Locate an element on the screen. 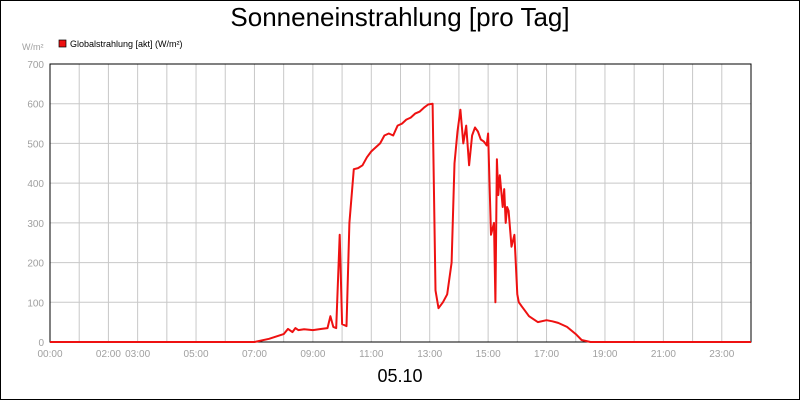 This screenshot has height=400, width=800. legend: Globalstrahlung [akt] (W/m²) is located at coordinates (120, 44).